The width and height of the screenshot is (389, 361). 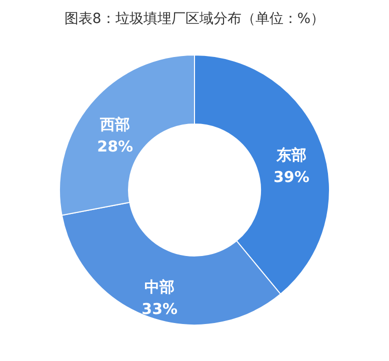 I want to click on chart-title: 图表8：垃圾填埋厂区域分布（单位：%）, so click(x=194, y=19).